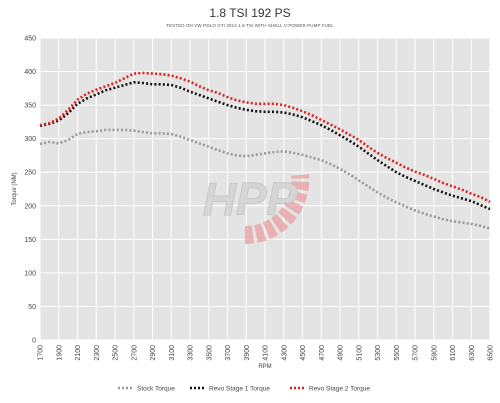  What do you see at coordinates (172, 353) in the screenshot?
I see `x-tick-label: 3100` at bounding box center [172, 353].